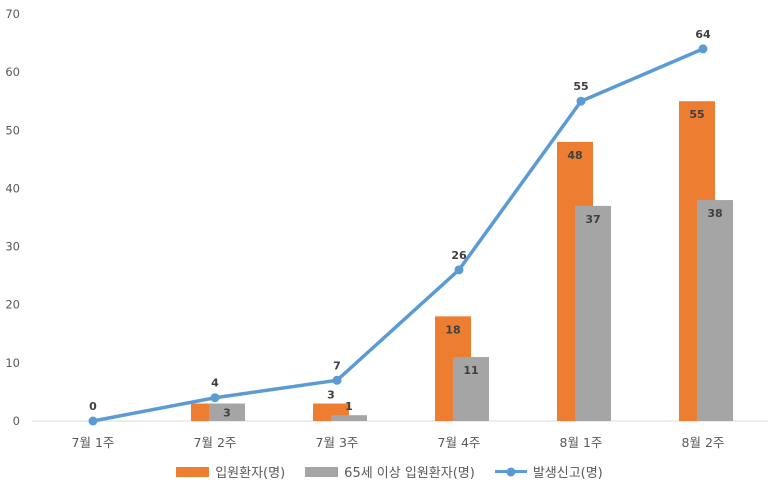 The height and width of the screenshot is (491, 779). What do you see at coordinates (349, 406) in the screenshot?
I see `bar-label-inpatients-65plus: 1` at bounding box center [349, 406].